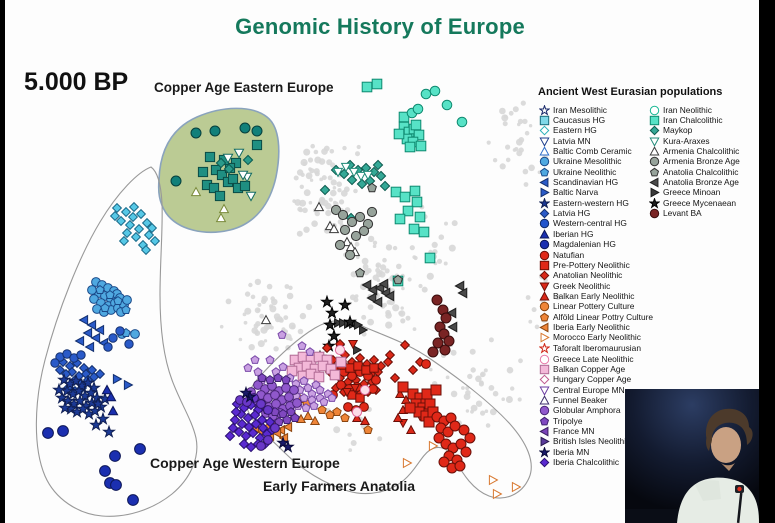 This screenshot has height=523, width=775. I want to click on speaker-video, so click(692, 456).